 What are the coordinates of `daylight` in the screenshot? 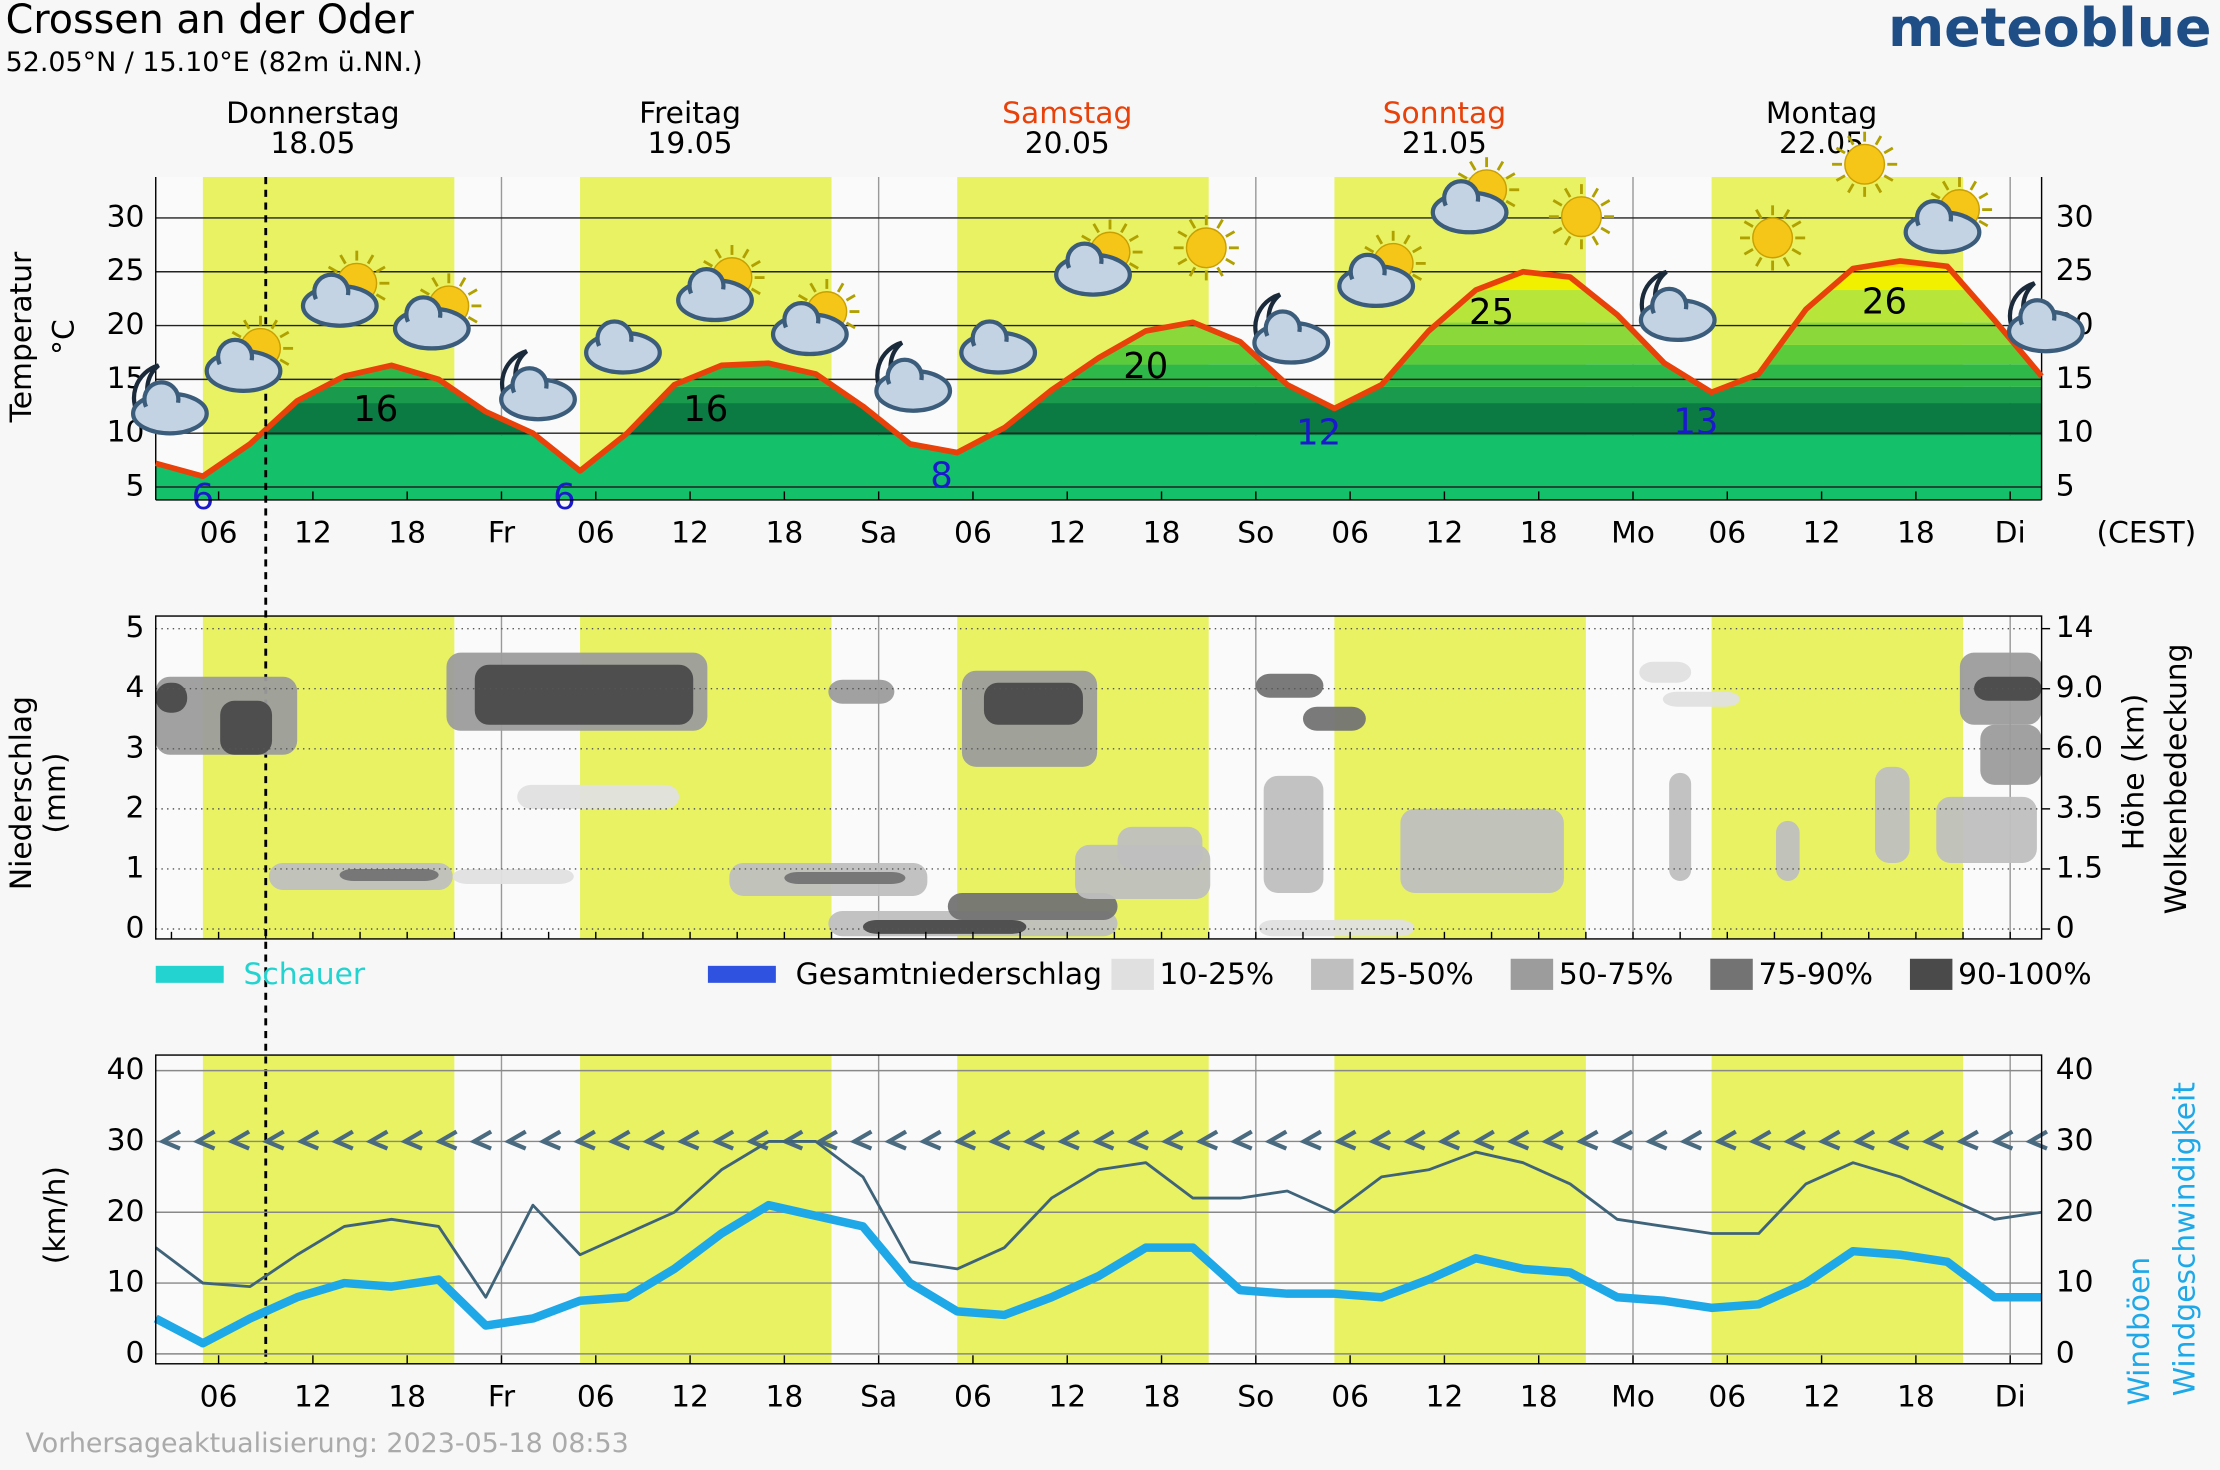 It's located at (1837, 1209).